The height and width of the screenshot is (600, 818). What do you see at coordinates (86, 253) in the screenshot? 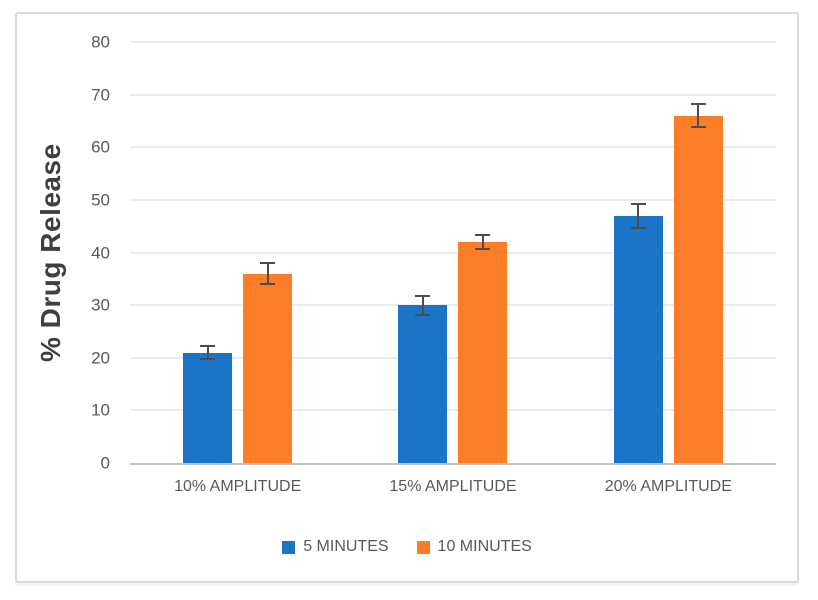
I see `y-axis-ticks: 0 10 20 30 40 50 60 70 80` at bounding box center [86, 253].